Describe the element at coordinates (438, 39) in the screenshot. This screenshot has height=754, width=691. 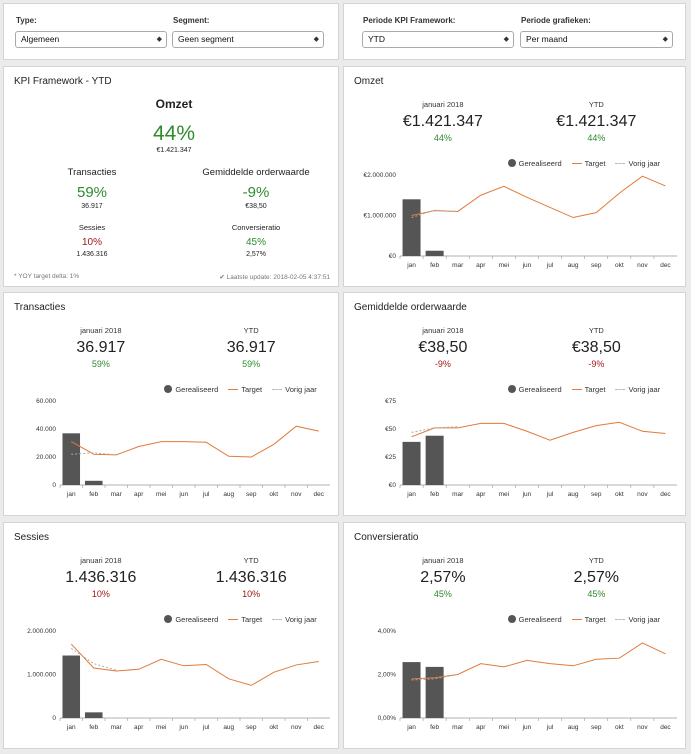
I see `period-kpi-select: YTD ◆` at that location.